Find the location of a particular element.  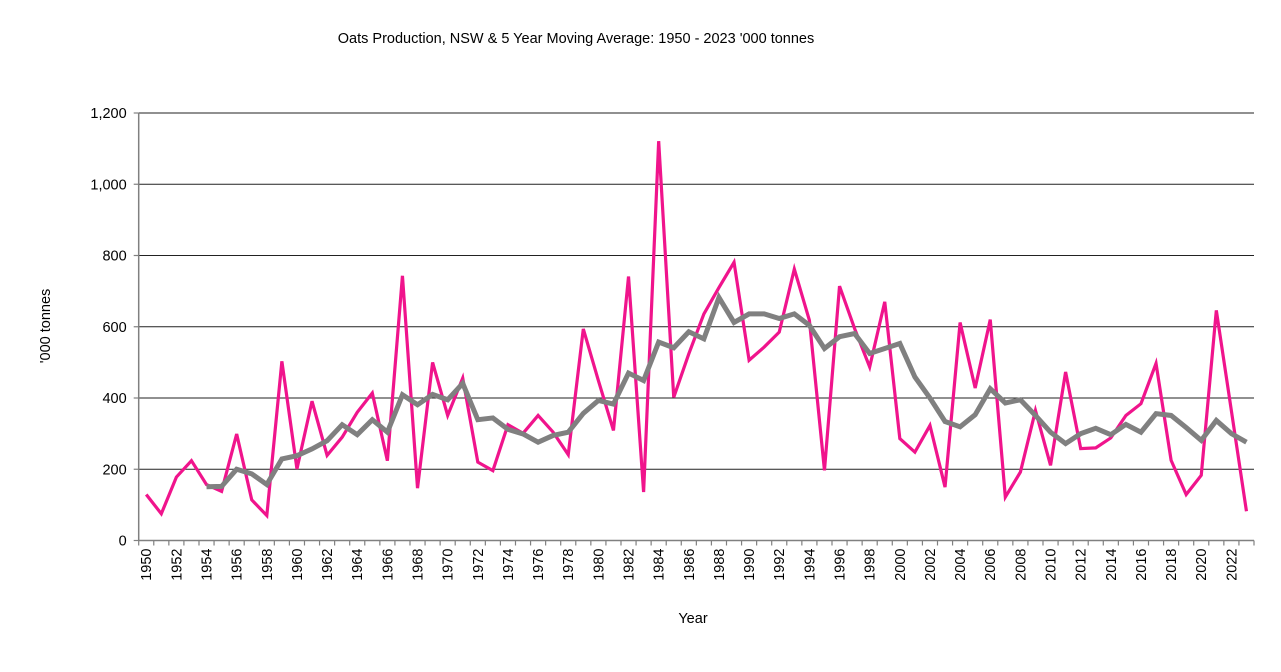

x-tick-label: 1950 is located at coordinates (147, 565).